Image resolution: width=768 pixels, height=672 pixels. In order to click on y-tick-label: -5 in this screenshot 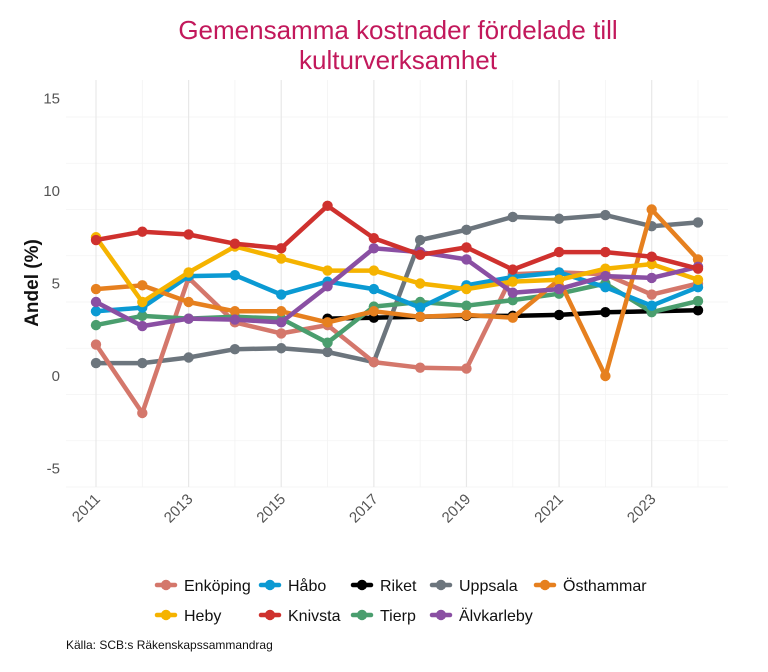, I will do `click(53, 469)`.